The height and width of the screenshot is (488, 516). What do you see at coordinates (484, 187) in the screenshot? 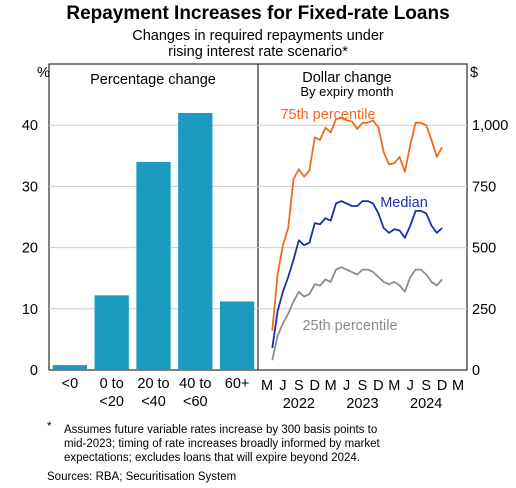
I see `right-y-tick-label: 750` at bounding box center [484, 187].